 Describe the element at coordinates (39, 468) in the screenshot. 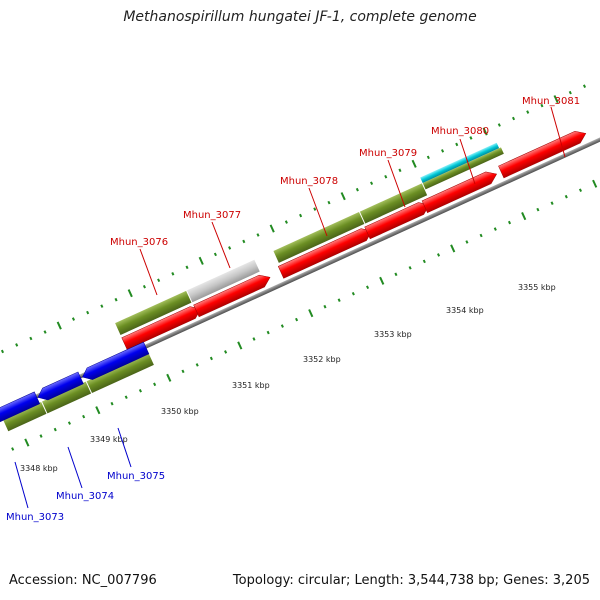

I see `tick-label-3348: 3348 kbp` at that location.